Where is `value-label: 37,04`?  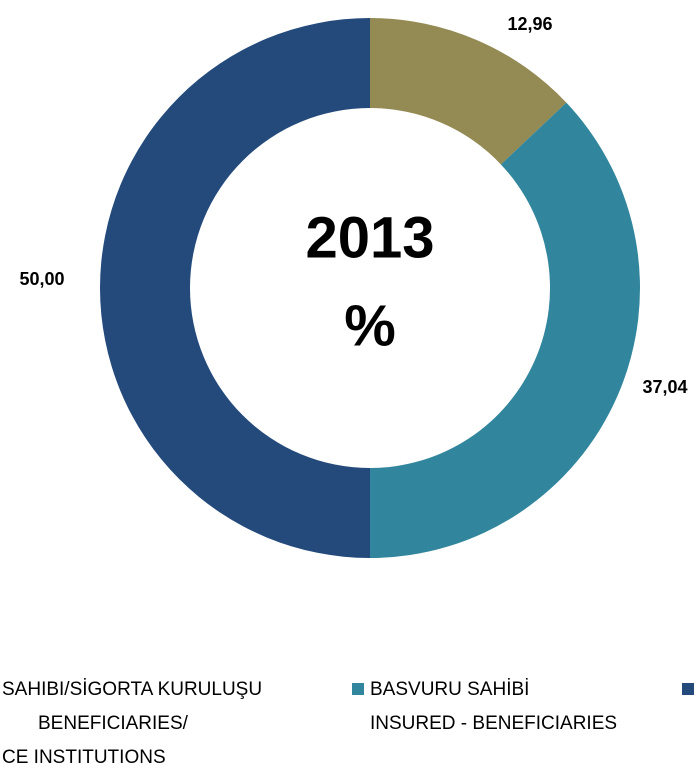
value-label: 37,04 is located at coordinates (664, 387).